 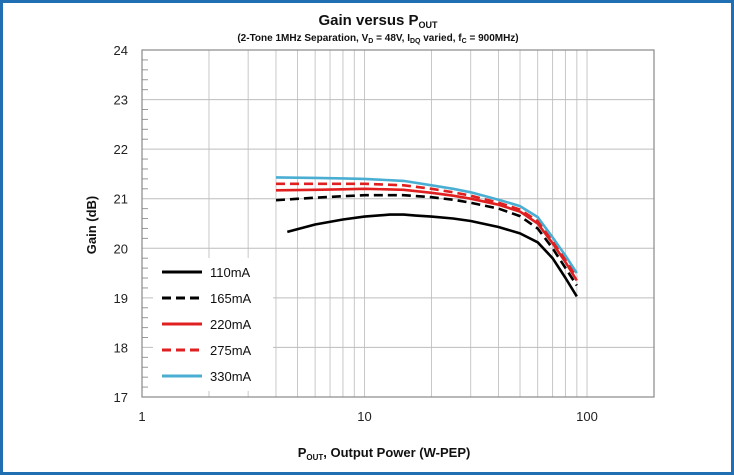 I want to click on legend-label-330mA: 330mA, so click(x=231, y=376).